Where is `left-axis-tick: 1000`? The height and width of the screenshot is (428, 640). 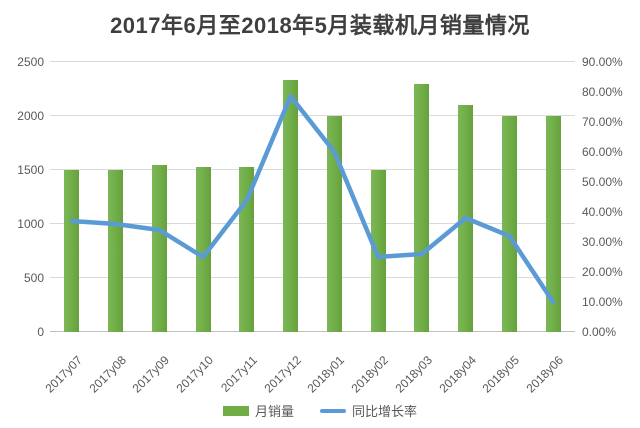
left-axis-tick: 1000 is located at coordinates (30, 224).